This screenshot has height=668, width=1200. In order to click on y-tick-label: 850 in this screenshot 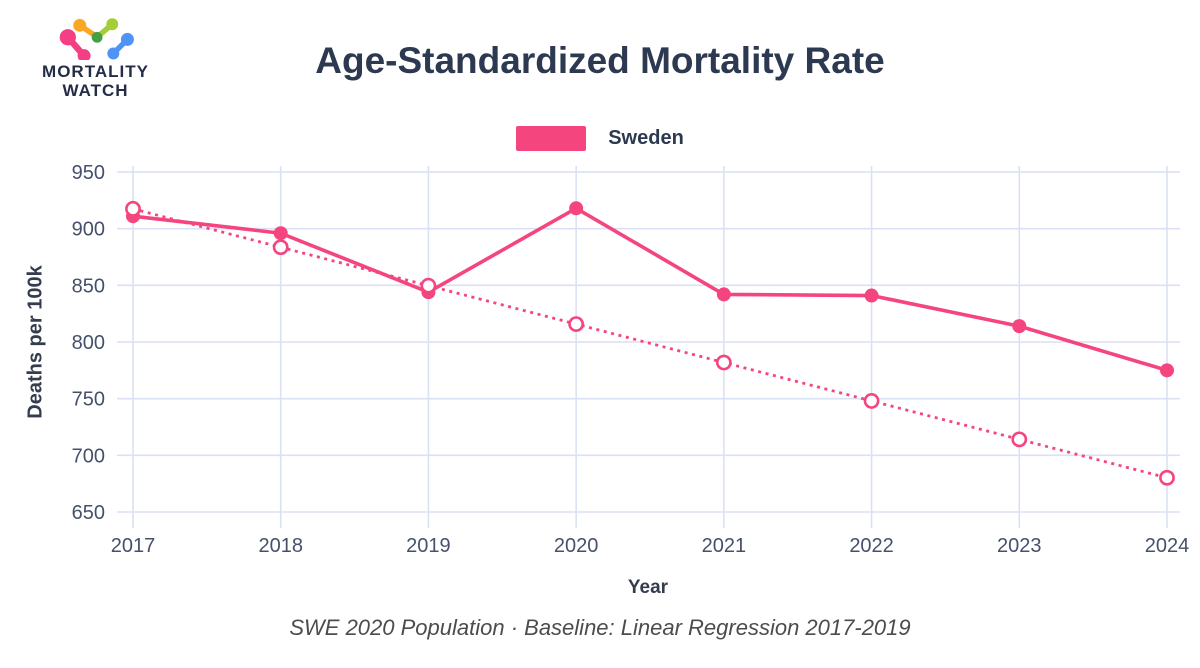, I will do `click(88, 286)`.